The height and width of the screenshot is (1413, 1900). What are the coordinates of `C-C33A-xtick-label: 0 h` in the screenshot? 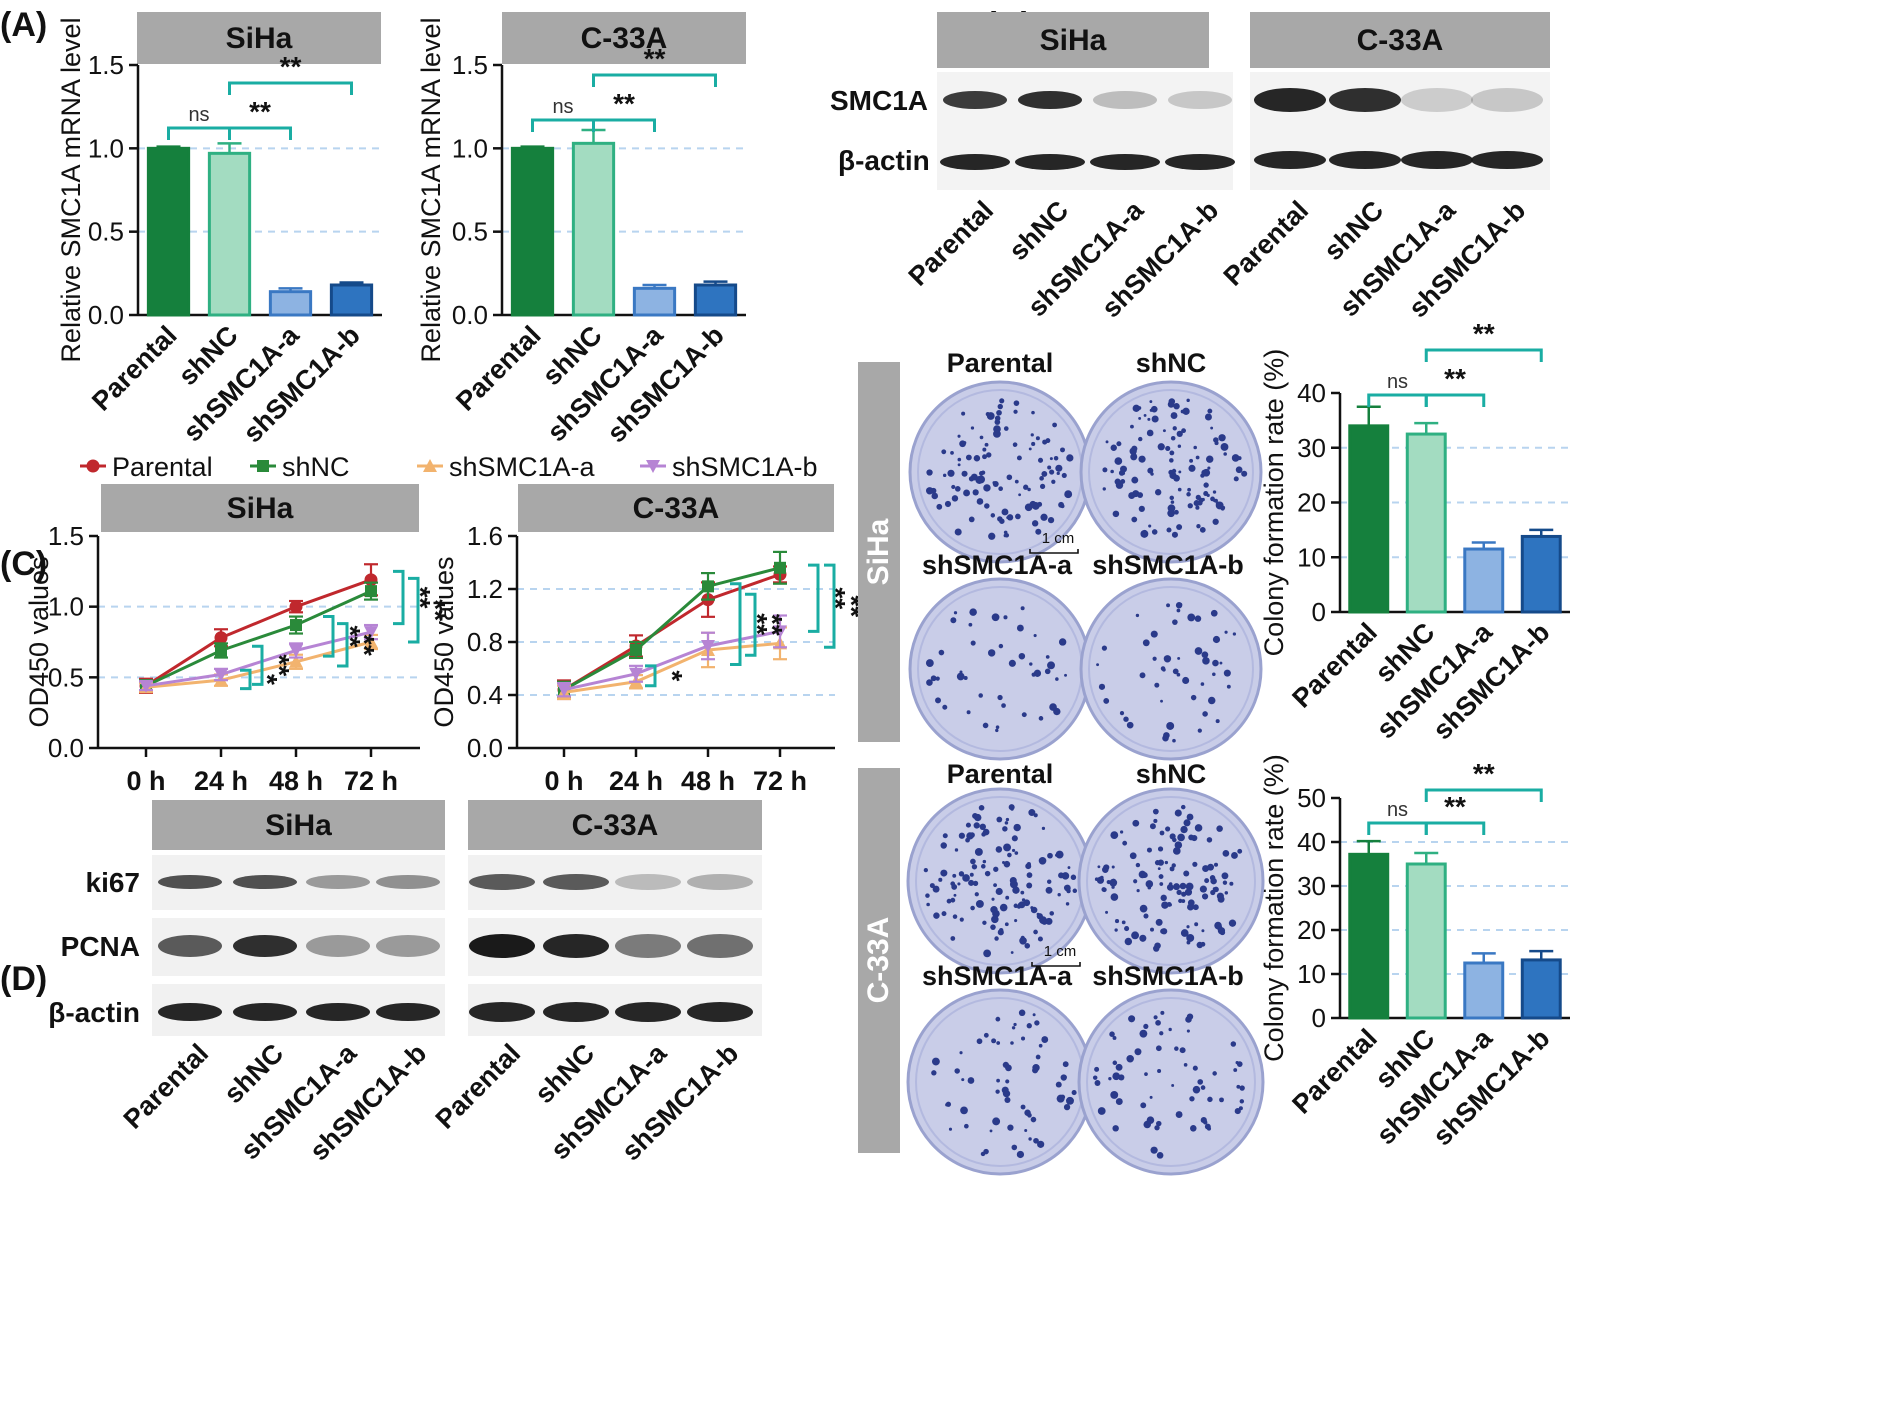 It's located at (563, 781).